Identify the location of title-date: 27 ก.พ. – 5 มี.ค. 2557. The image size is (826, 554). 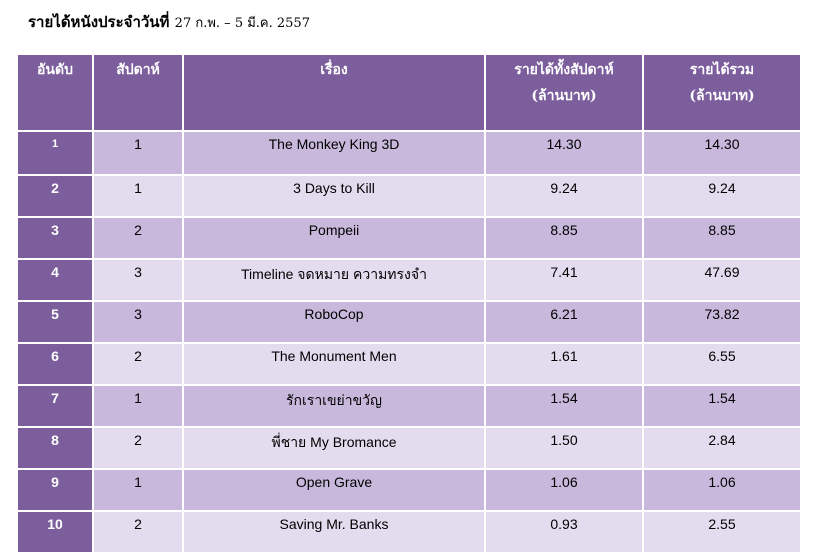
(242, 23).